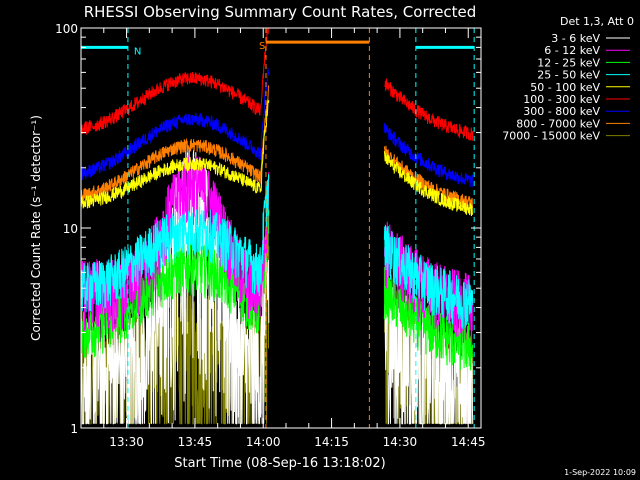 This screenshot has height=480, width=640. Describe the element at coordinates (137, 51) in the screenshot. I see `flag-label-0: N` at that location.